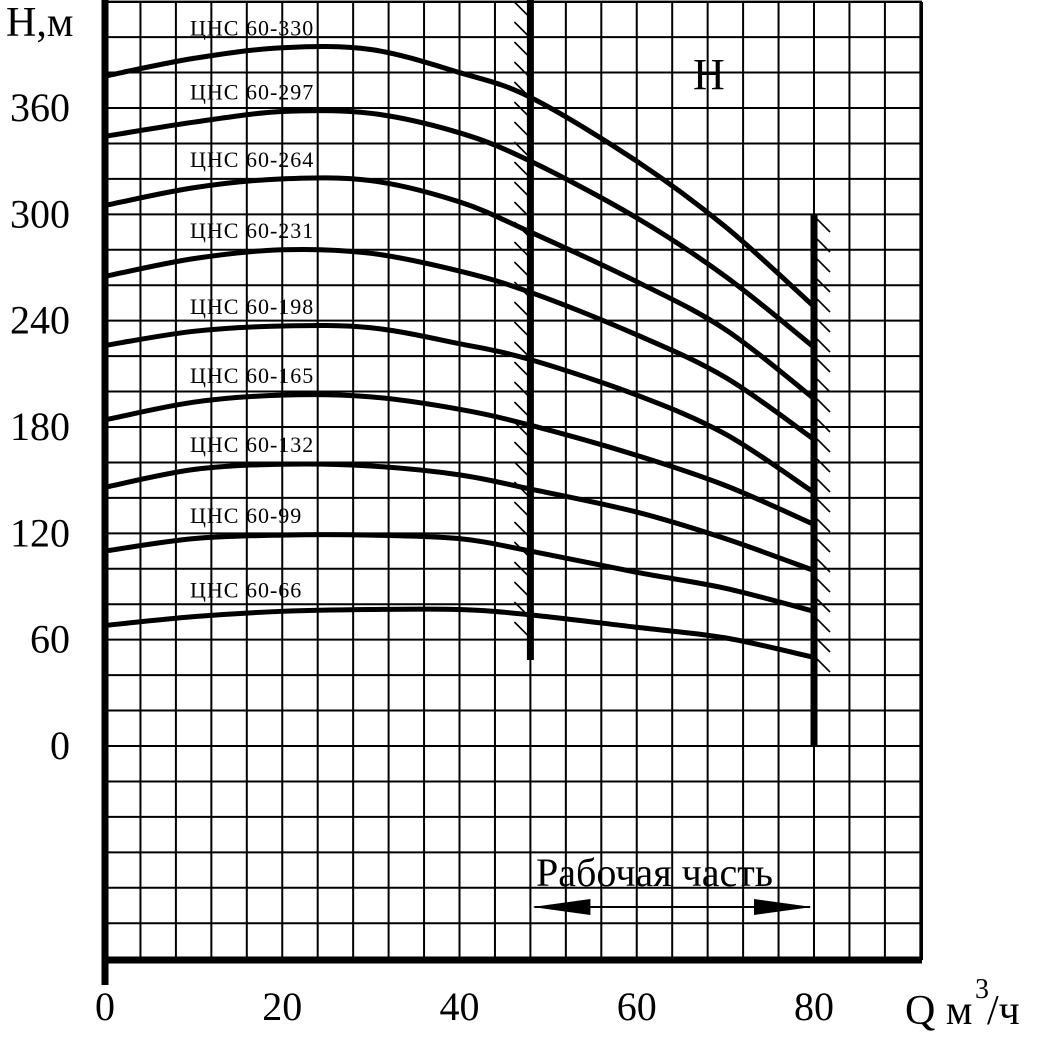 Image resolution: width=1039 pixels, height=1039 pixels. Describe the element at coordinates (709, 74) in the screenshot. I see `panel-label: H` at that location.